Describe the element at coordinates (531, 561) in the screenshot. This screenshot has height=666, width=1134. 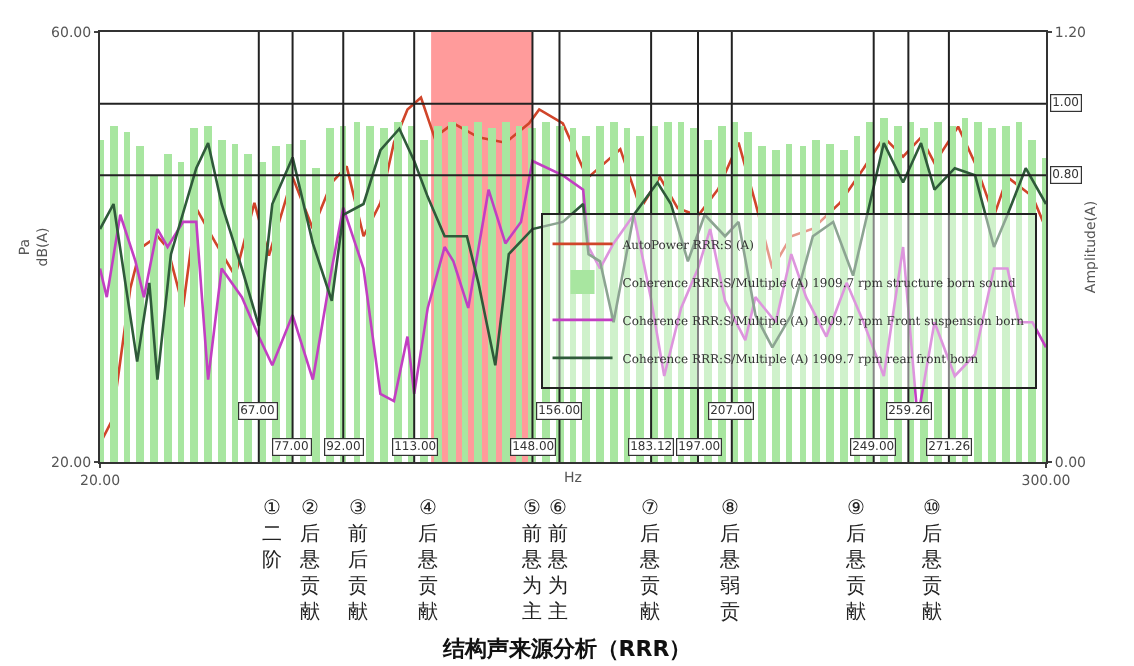
I see `text: ⑤前悬为主` at that location.